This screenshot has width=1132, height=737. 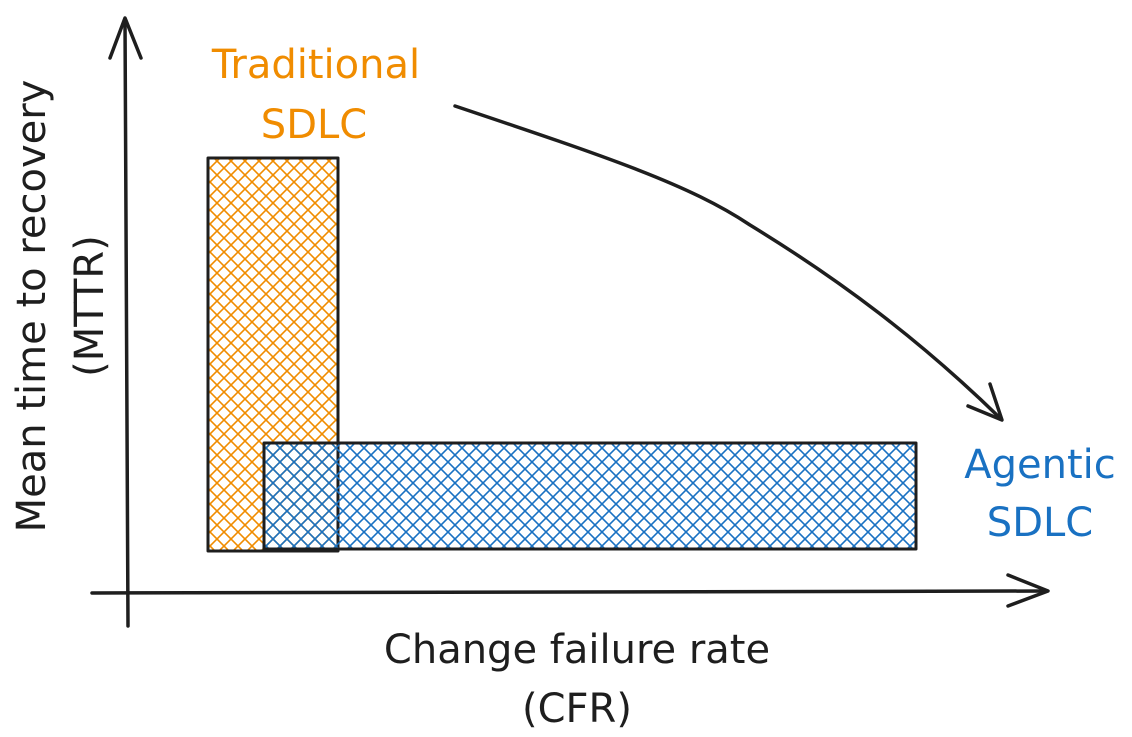 I want to click on y-axis-label-line1: Mean time to recovery, so click(x=32, y=306).